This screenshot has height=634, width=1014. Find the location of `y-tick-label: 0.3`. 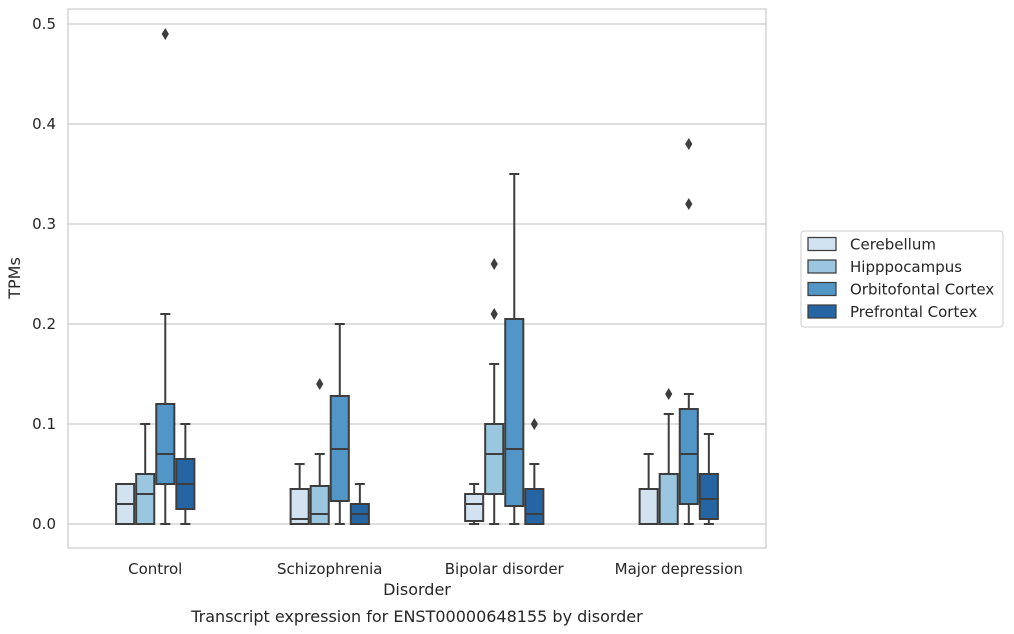

y-tick-label: 0.3 is located at coordinates (44, 224).